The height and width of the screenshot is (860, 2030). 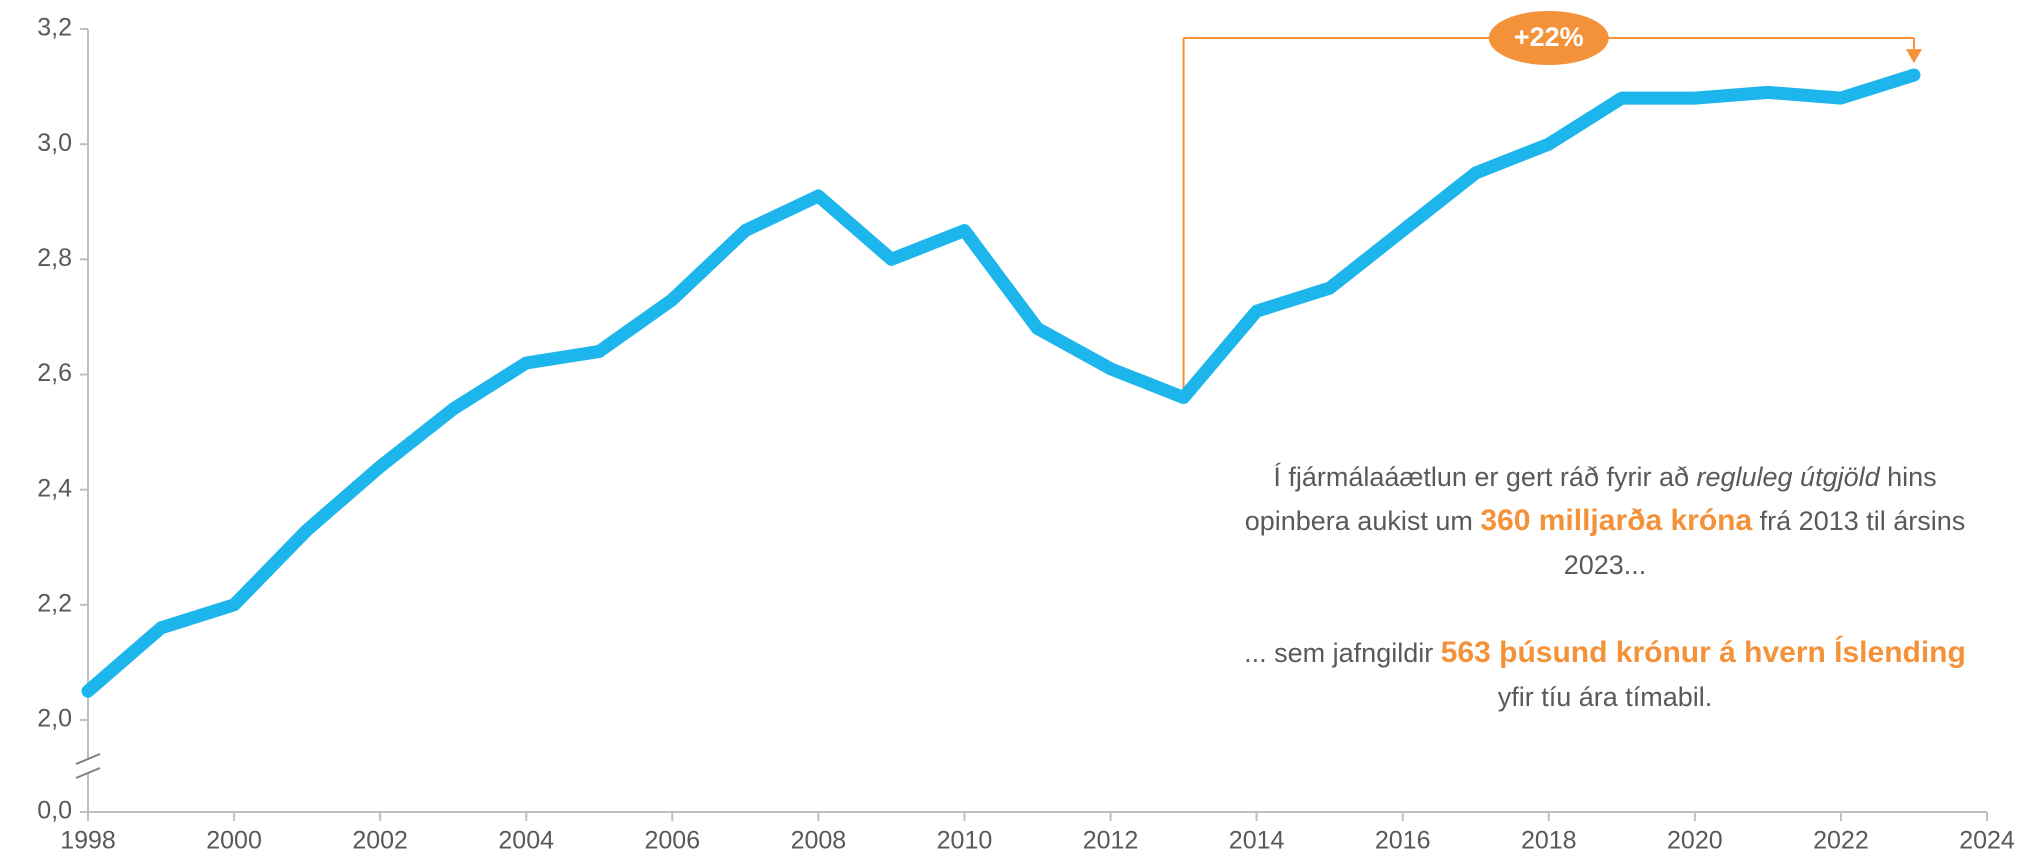 What do you see at coordinates (1695, 841) in the screenshot?
I see `x-tick-label: 2020` at bounding box center [1695, 841].